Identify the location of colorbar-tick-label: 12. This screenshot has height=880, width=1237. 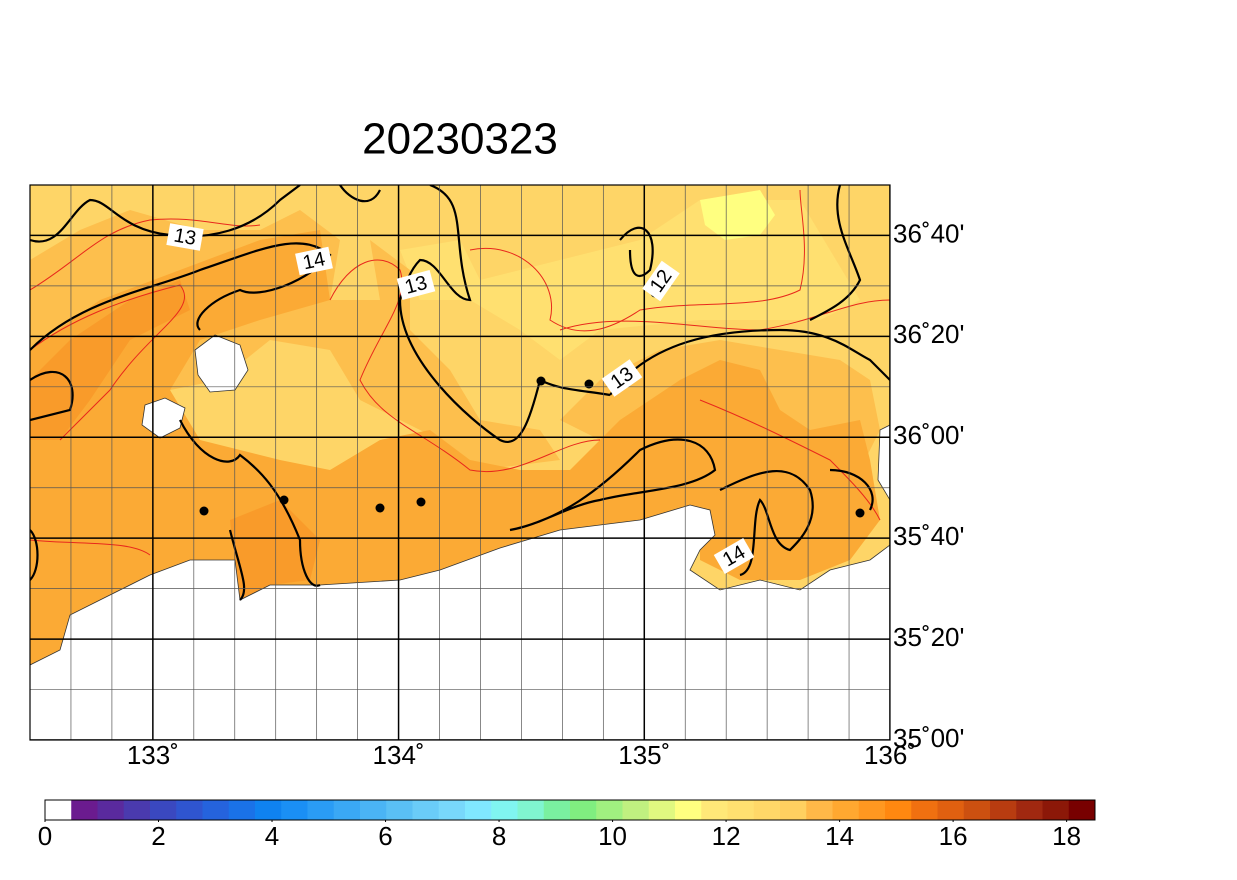
(726, 836).